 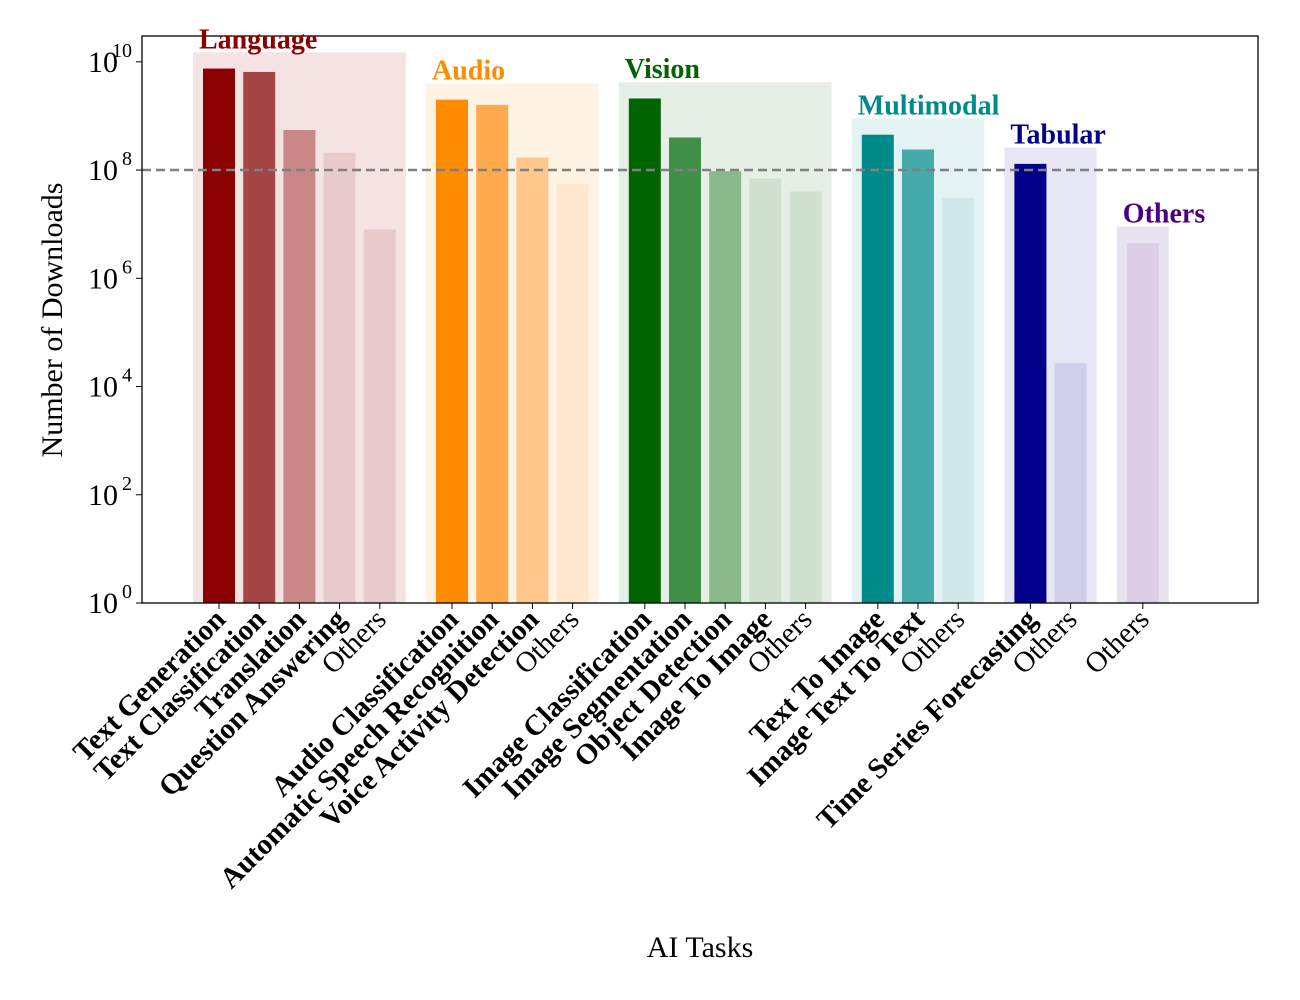 What do you see at coordinates (127, 267) in the screenshot?
I see `y-tick-exponent: 6` at bounding box center [127, 267].